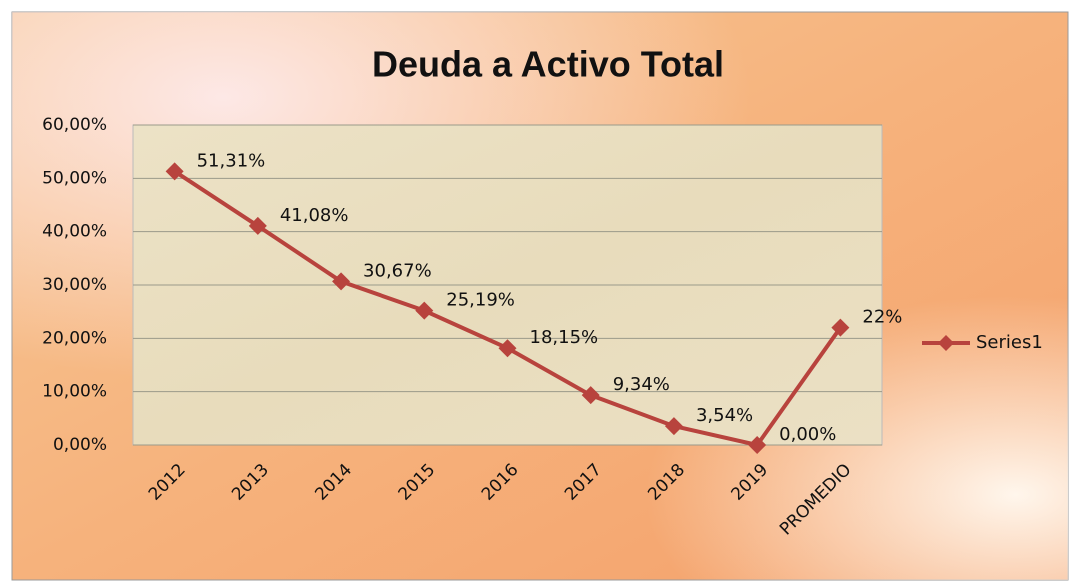  Describe the element at coordinates (74, 178) in the screenshot. I see `y-tick-label: 50,00%` at that location.